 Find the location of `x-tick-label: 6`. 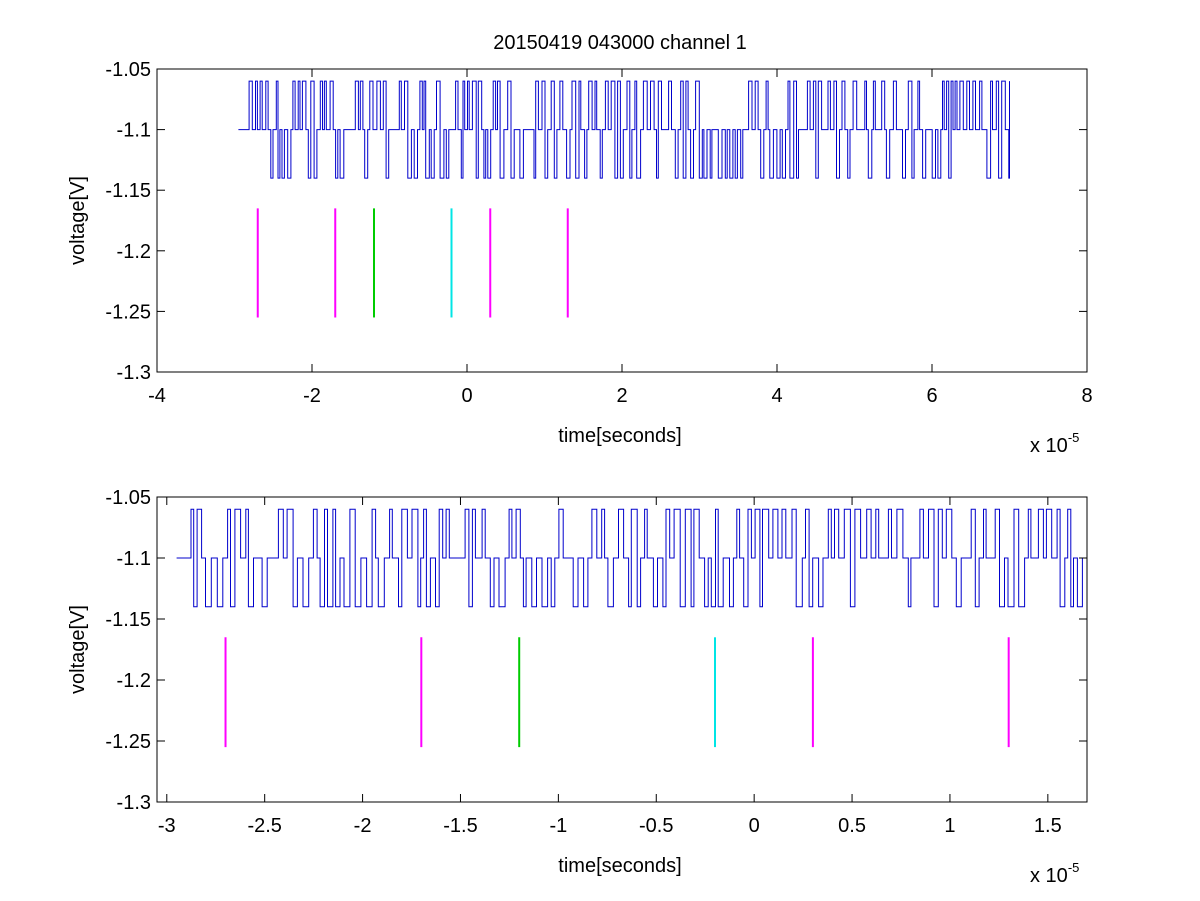

x-tick-label: 6 is located at coordinates (931, 396).